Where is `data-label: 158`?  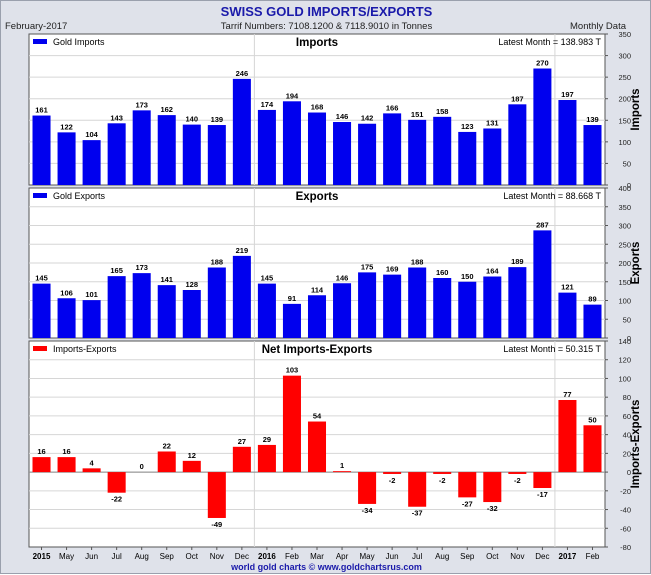
data-label: 158 is located at coordinates (442, 111).